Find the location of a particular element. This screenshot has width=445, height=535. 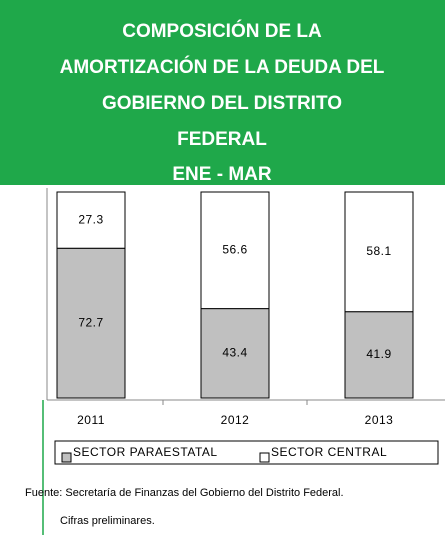

legend-label: SECTOR CENTRAL is located at coordinates (329, 452).